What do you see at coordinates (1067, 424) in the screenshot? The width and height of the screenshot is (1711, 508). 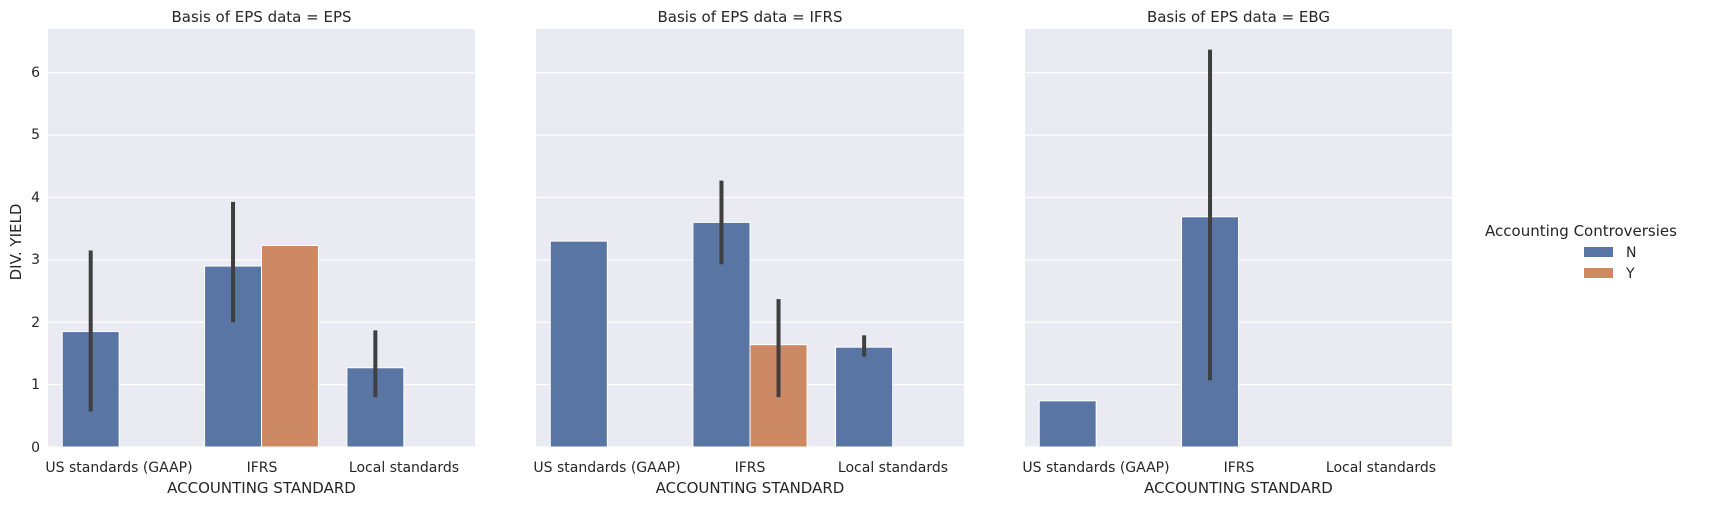 I see `bar-ebg-gaap-n` at bounding box center [1067, 424].